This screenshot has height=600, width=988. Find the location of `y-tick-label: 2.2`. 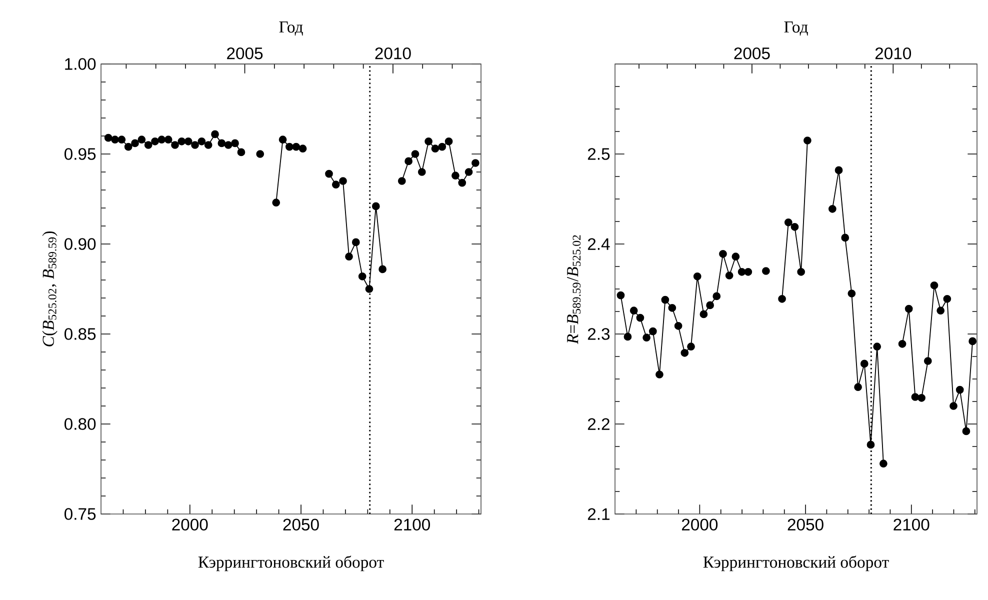

y-tick-label: 2.2 is located at coordinates (599, 424).